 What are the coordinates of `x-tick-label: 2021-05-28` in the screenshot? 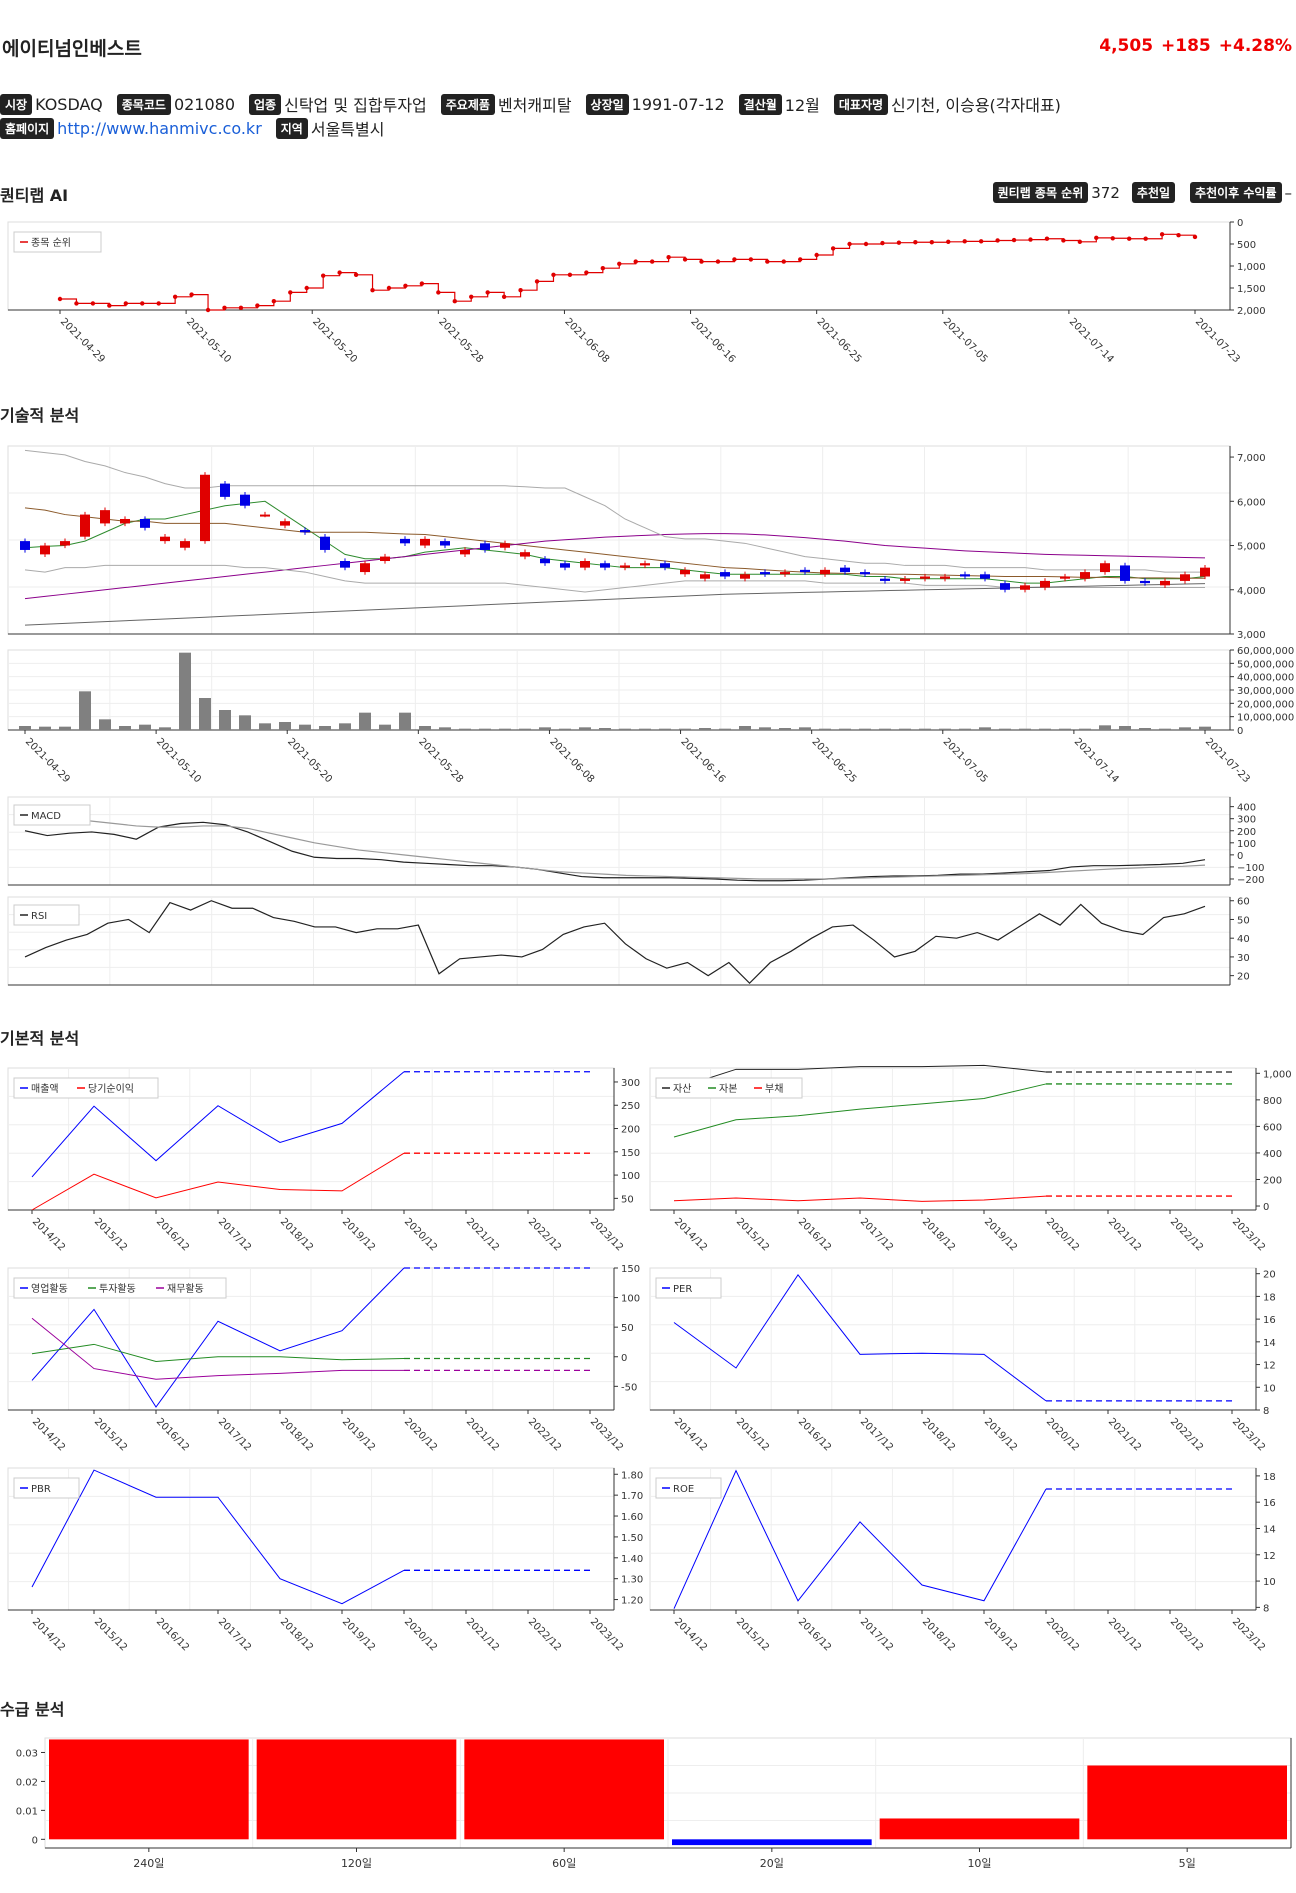 It's located at (440, 760).